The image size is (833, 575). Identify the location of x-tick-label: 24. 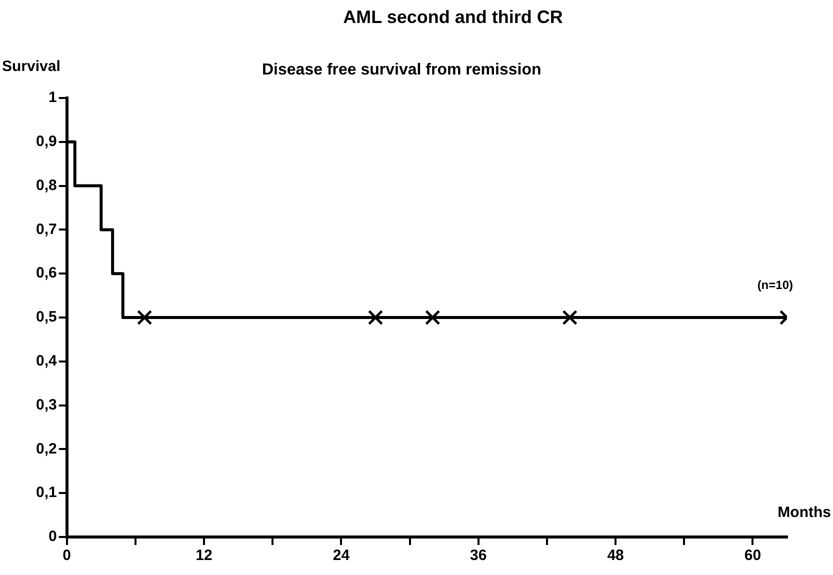
(341, 555).